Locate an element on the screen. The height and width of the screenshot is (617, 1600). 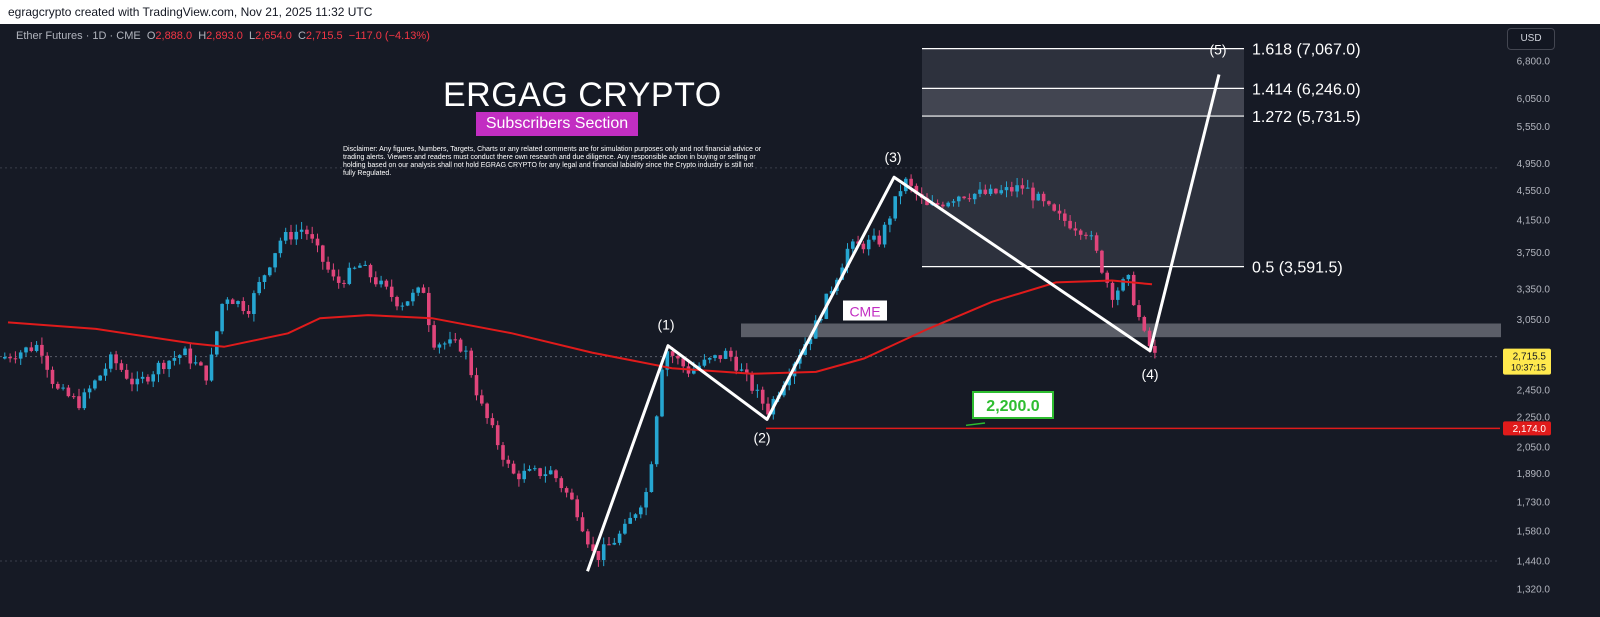
target-label-box is located at coordinates (1013, 405).